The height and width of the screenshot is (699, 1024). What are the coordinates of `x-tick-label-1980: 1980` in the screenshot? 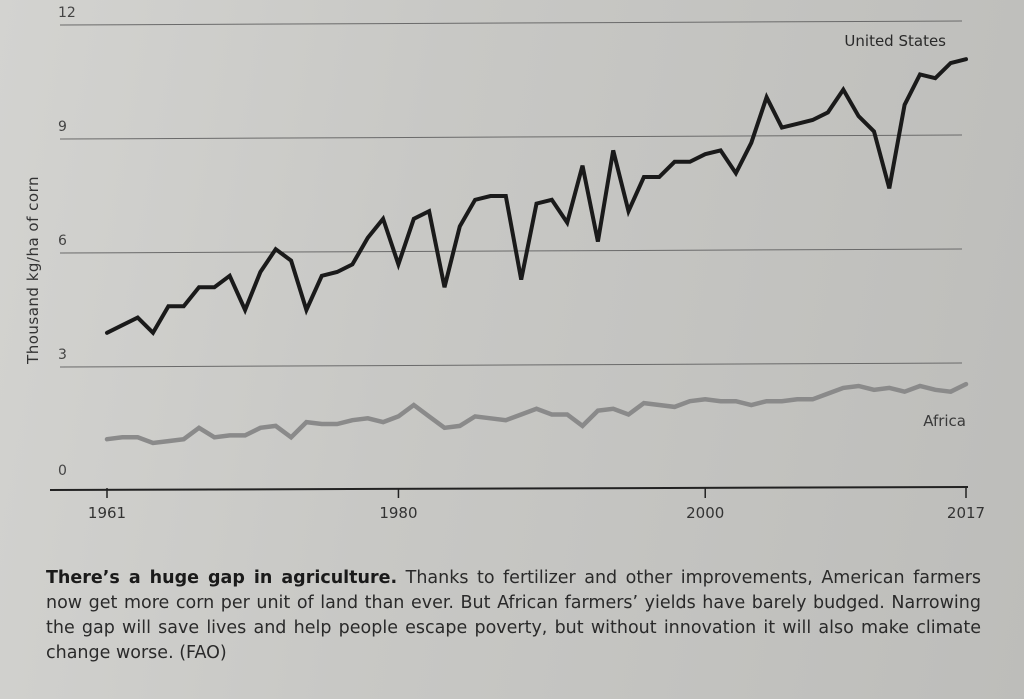 It's located at (398, 513).